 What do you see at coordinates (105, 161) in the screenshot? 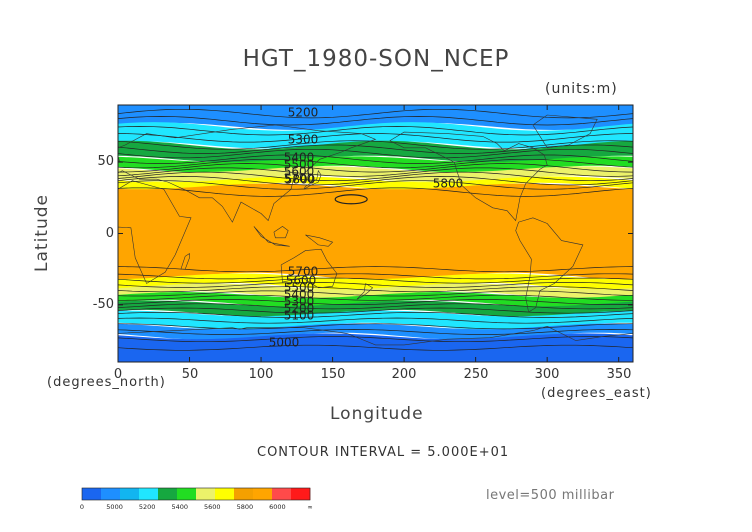
I see `y-tick-label: 50` at bounding box center [105, 161].